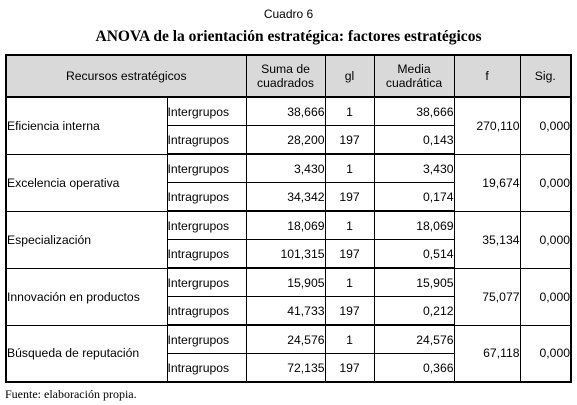 The image size is (577, 405). What do you see at coordinates (414, 282) in the screenshot?
I see `mean-square-cell: 15,905` at bounding box center [414, 282].